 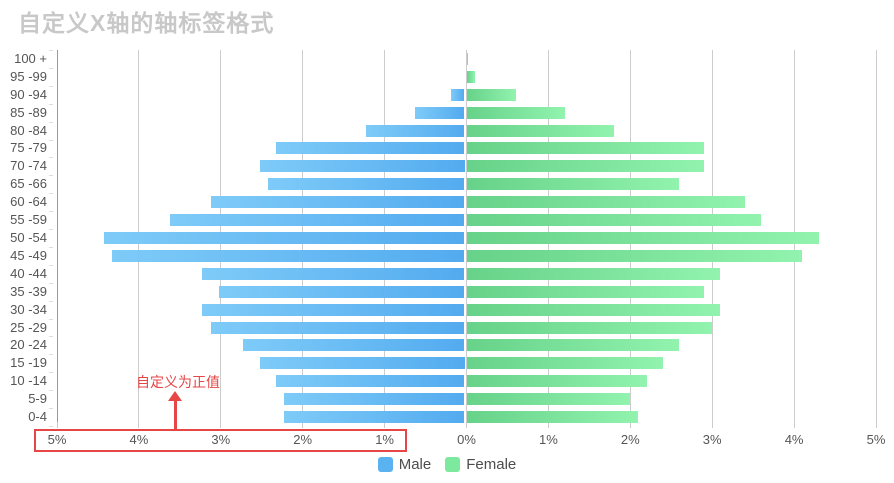 I want to click on y-axis-line, so click(x=57, y=238).